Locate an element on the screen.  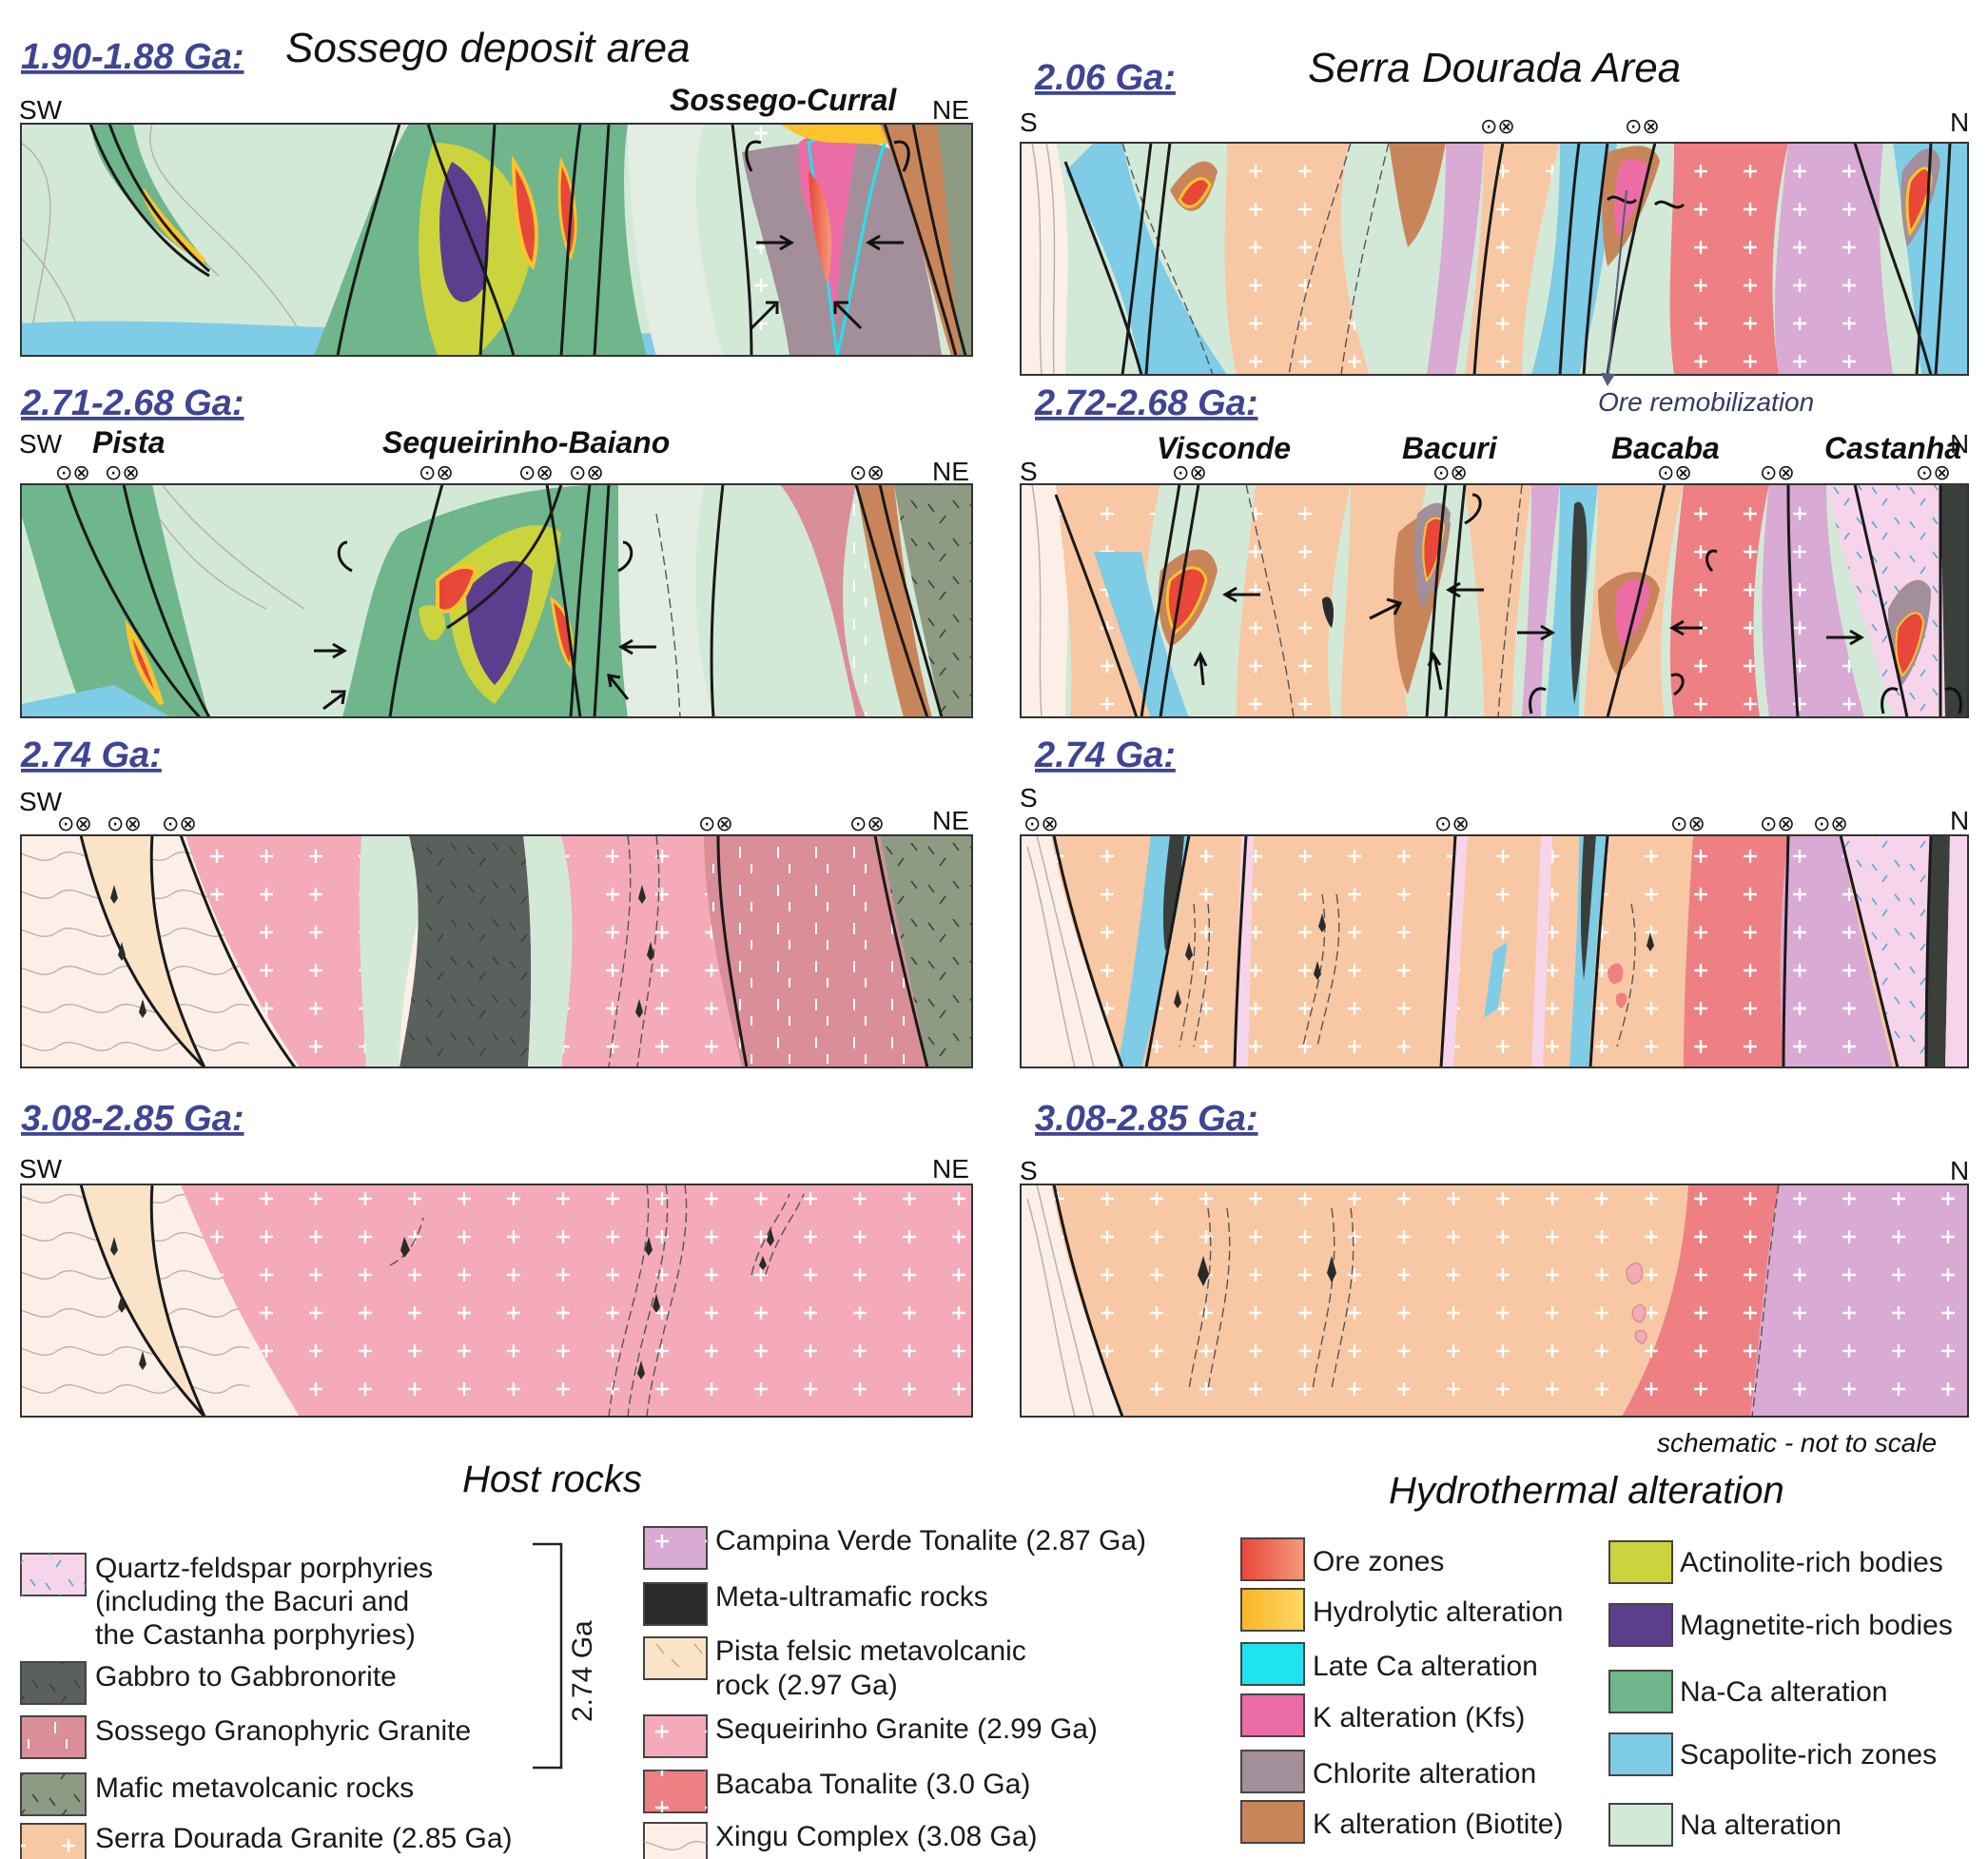
dir-ne-1: NE is located at coordinates (951, 110).